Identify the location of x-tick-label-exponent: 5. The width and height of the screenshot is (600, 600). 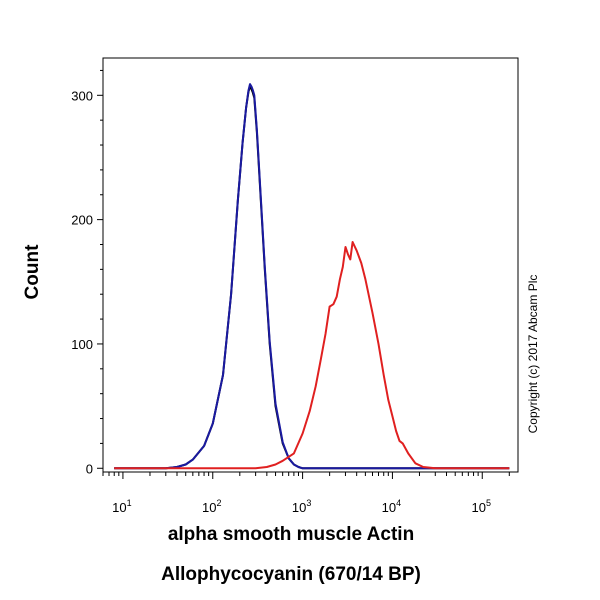
(488, 503).